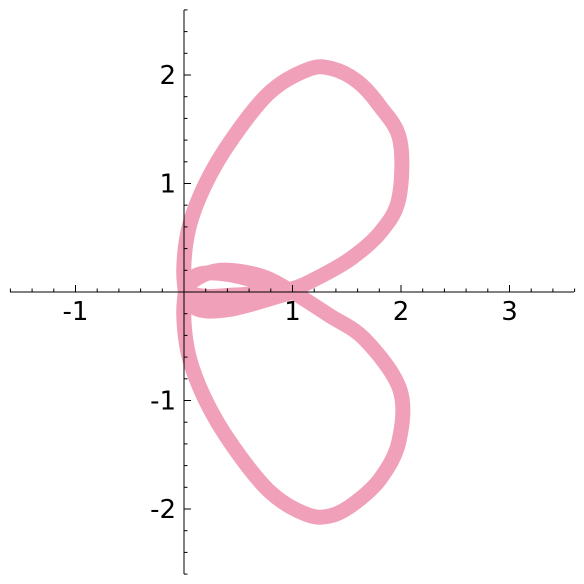 This screenshot has width=584, height=584. Describe the element at coordinates (292, 312) in the screenshot. I see `x-tick-label: 1` at that location.